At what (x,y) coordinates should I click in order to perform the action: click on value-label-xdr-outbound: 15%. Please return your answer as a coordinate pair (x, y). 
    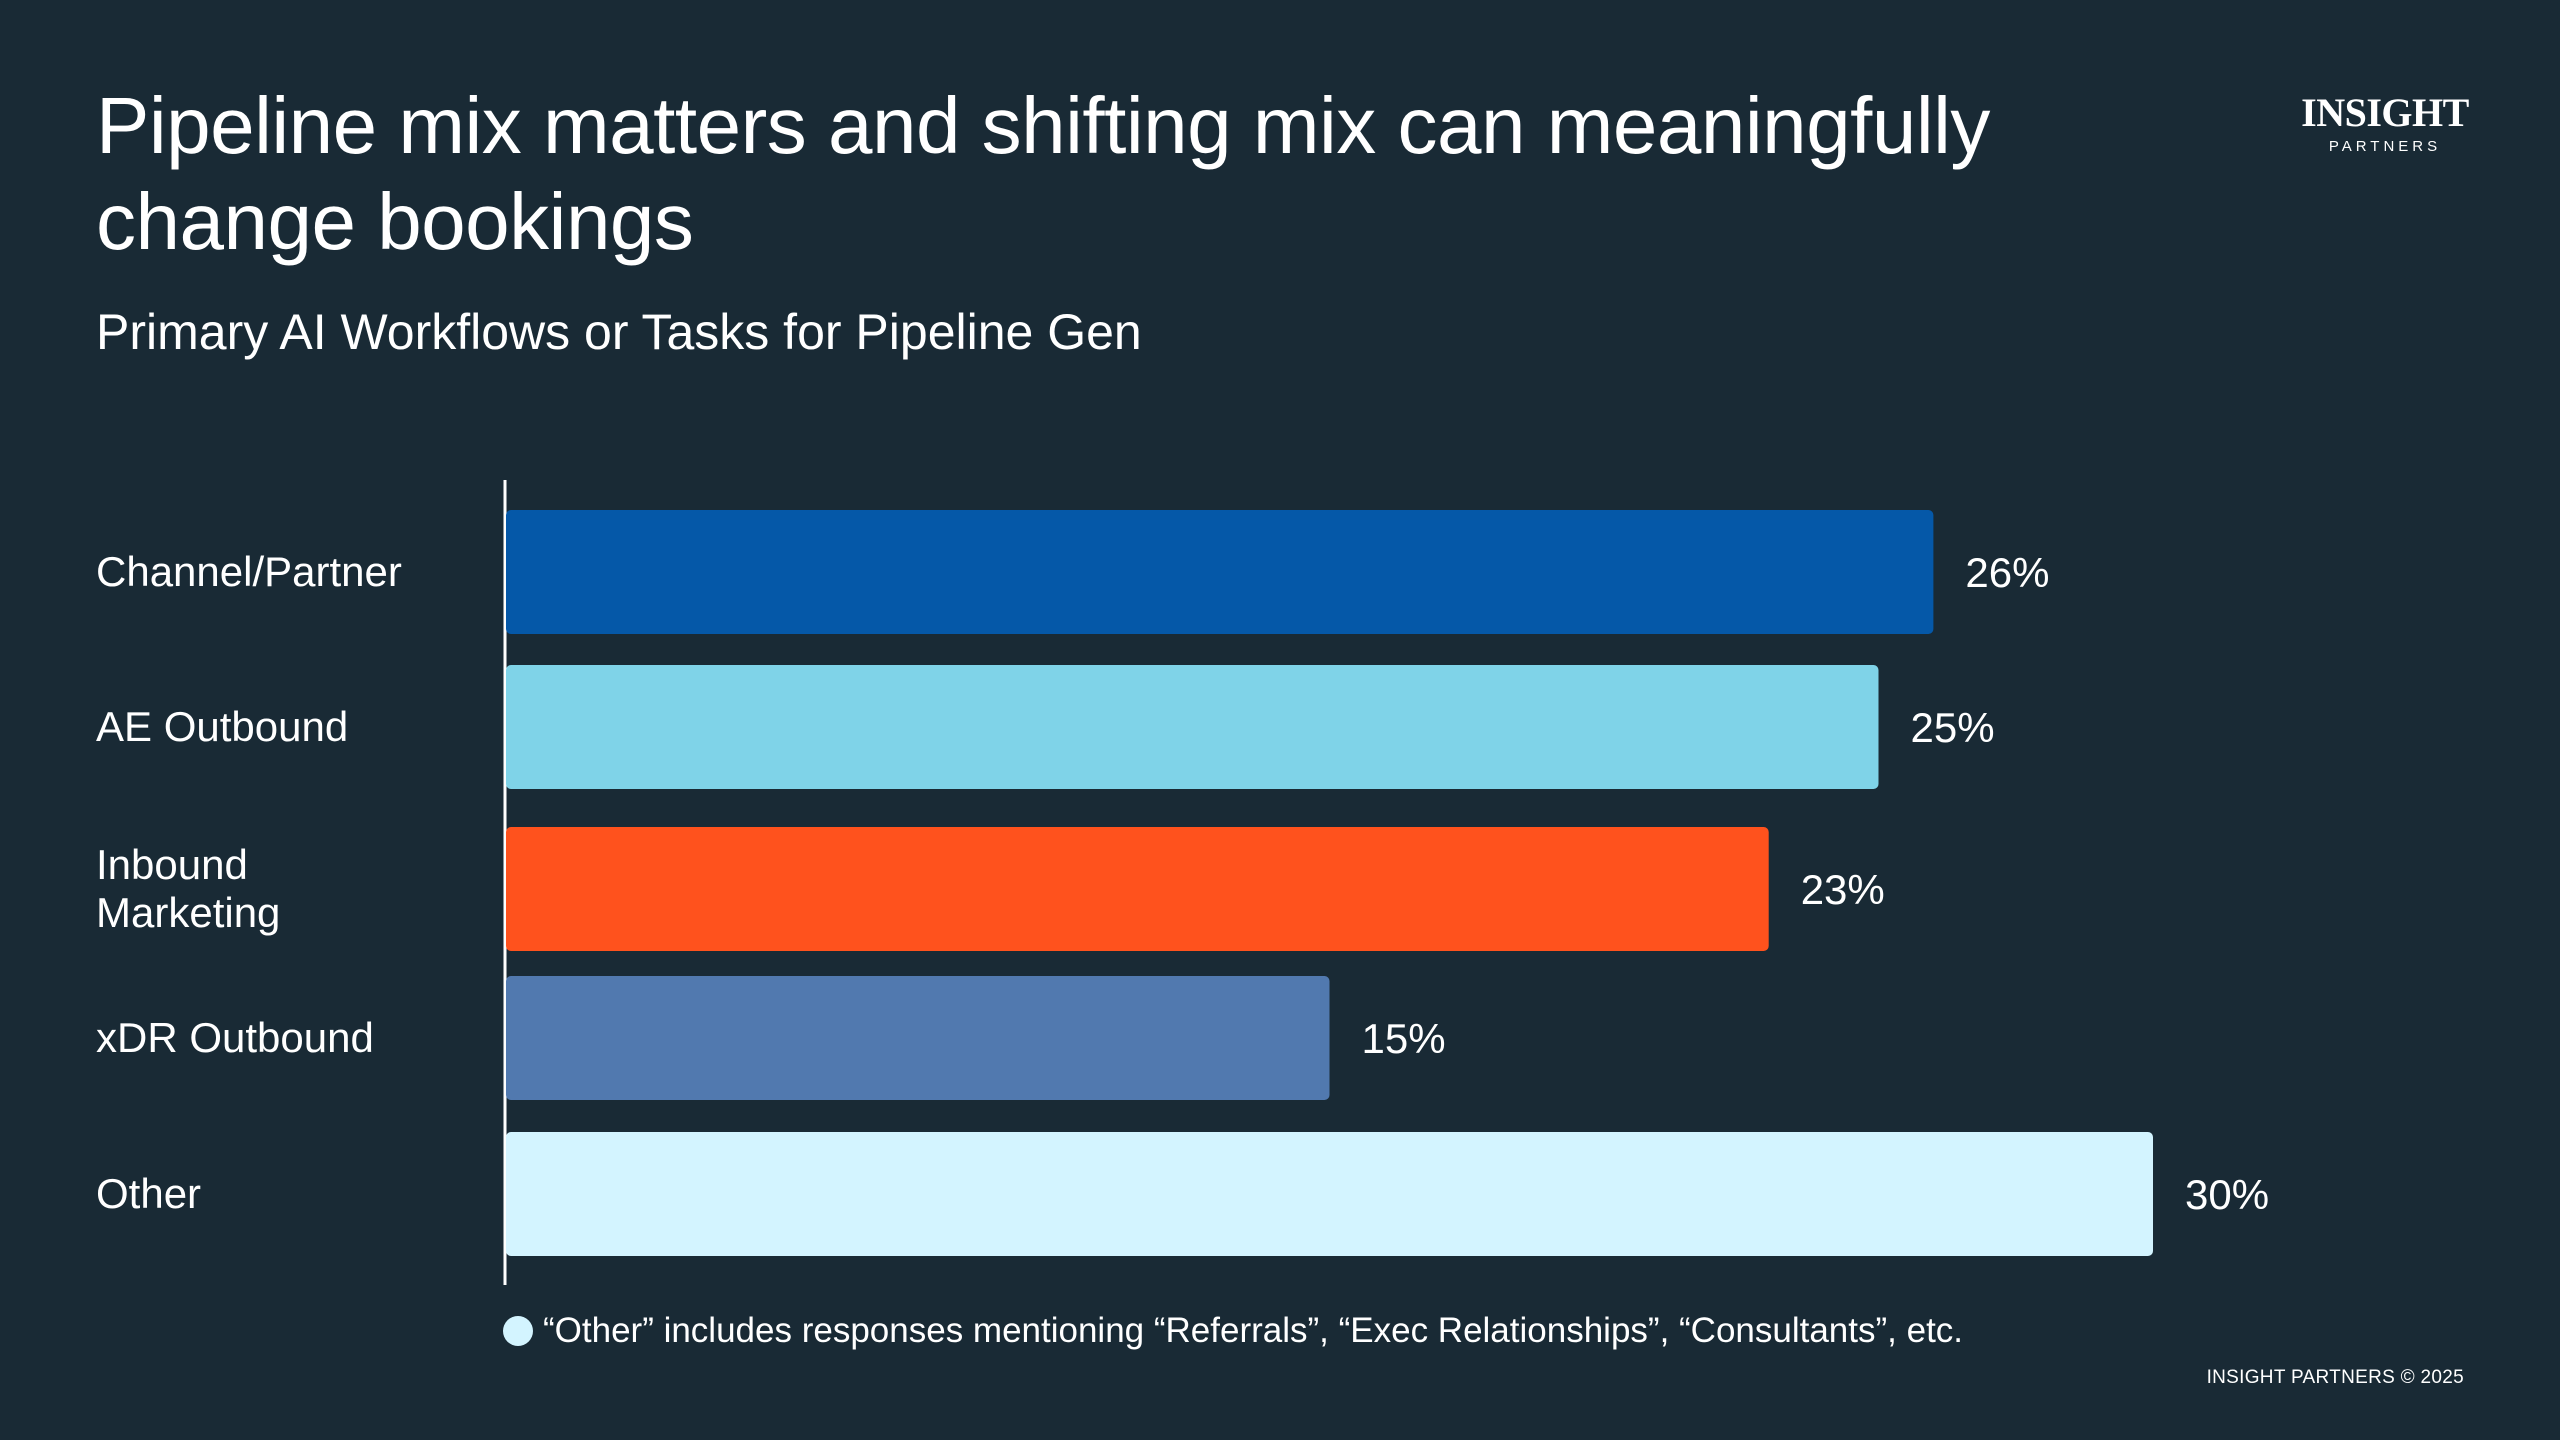
    Looking at the image, I should click on (1404, 1038).